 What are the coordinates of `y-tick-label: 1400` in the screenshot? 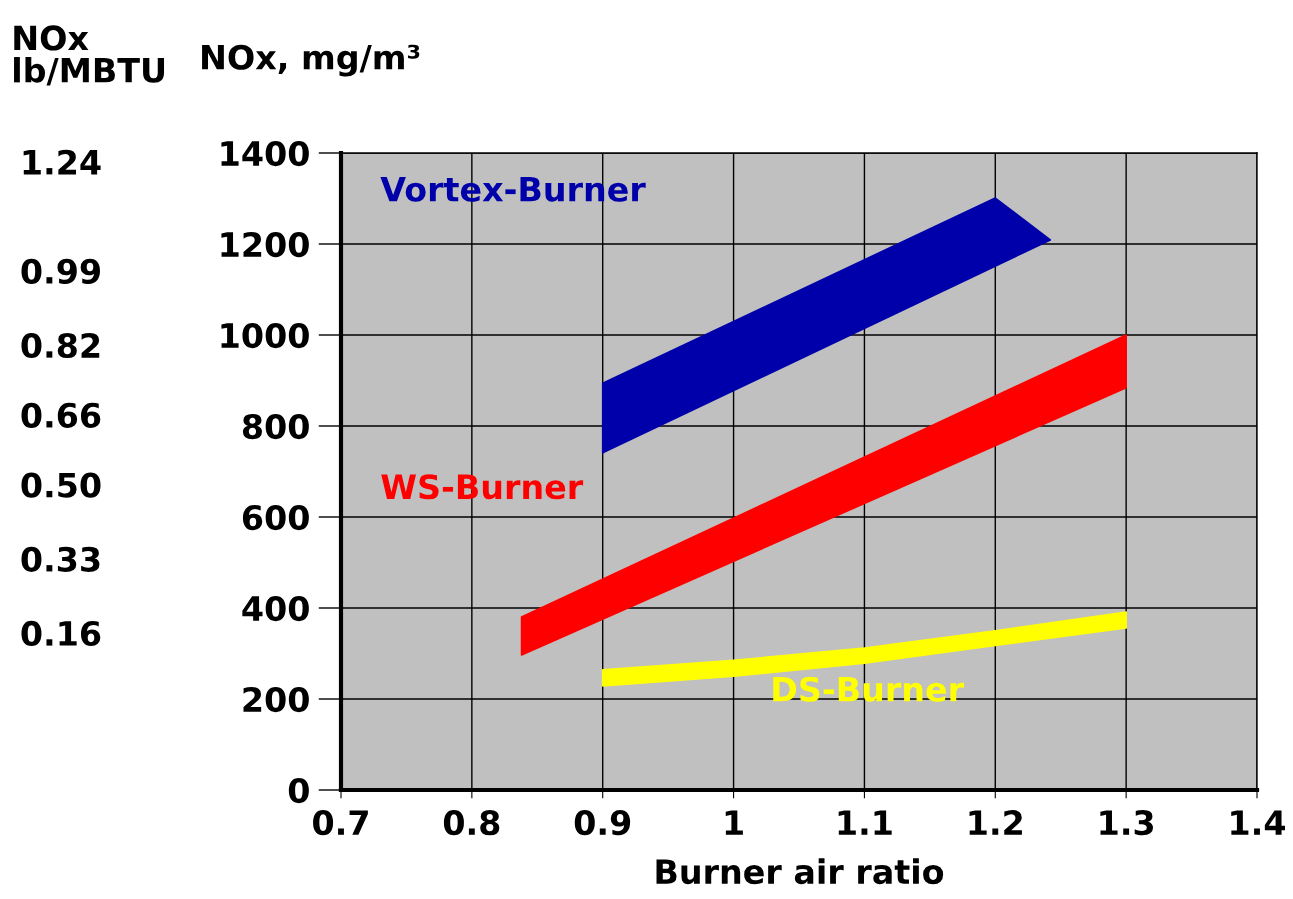 It's located at (265, 153).